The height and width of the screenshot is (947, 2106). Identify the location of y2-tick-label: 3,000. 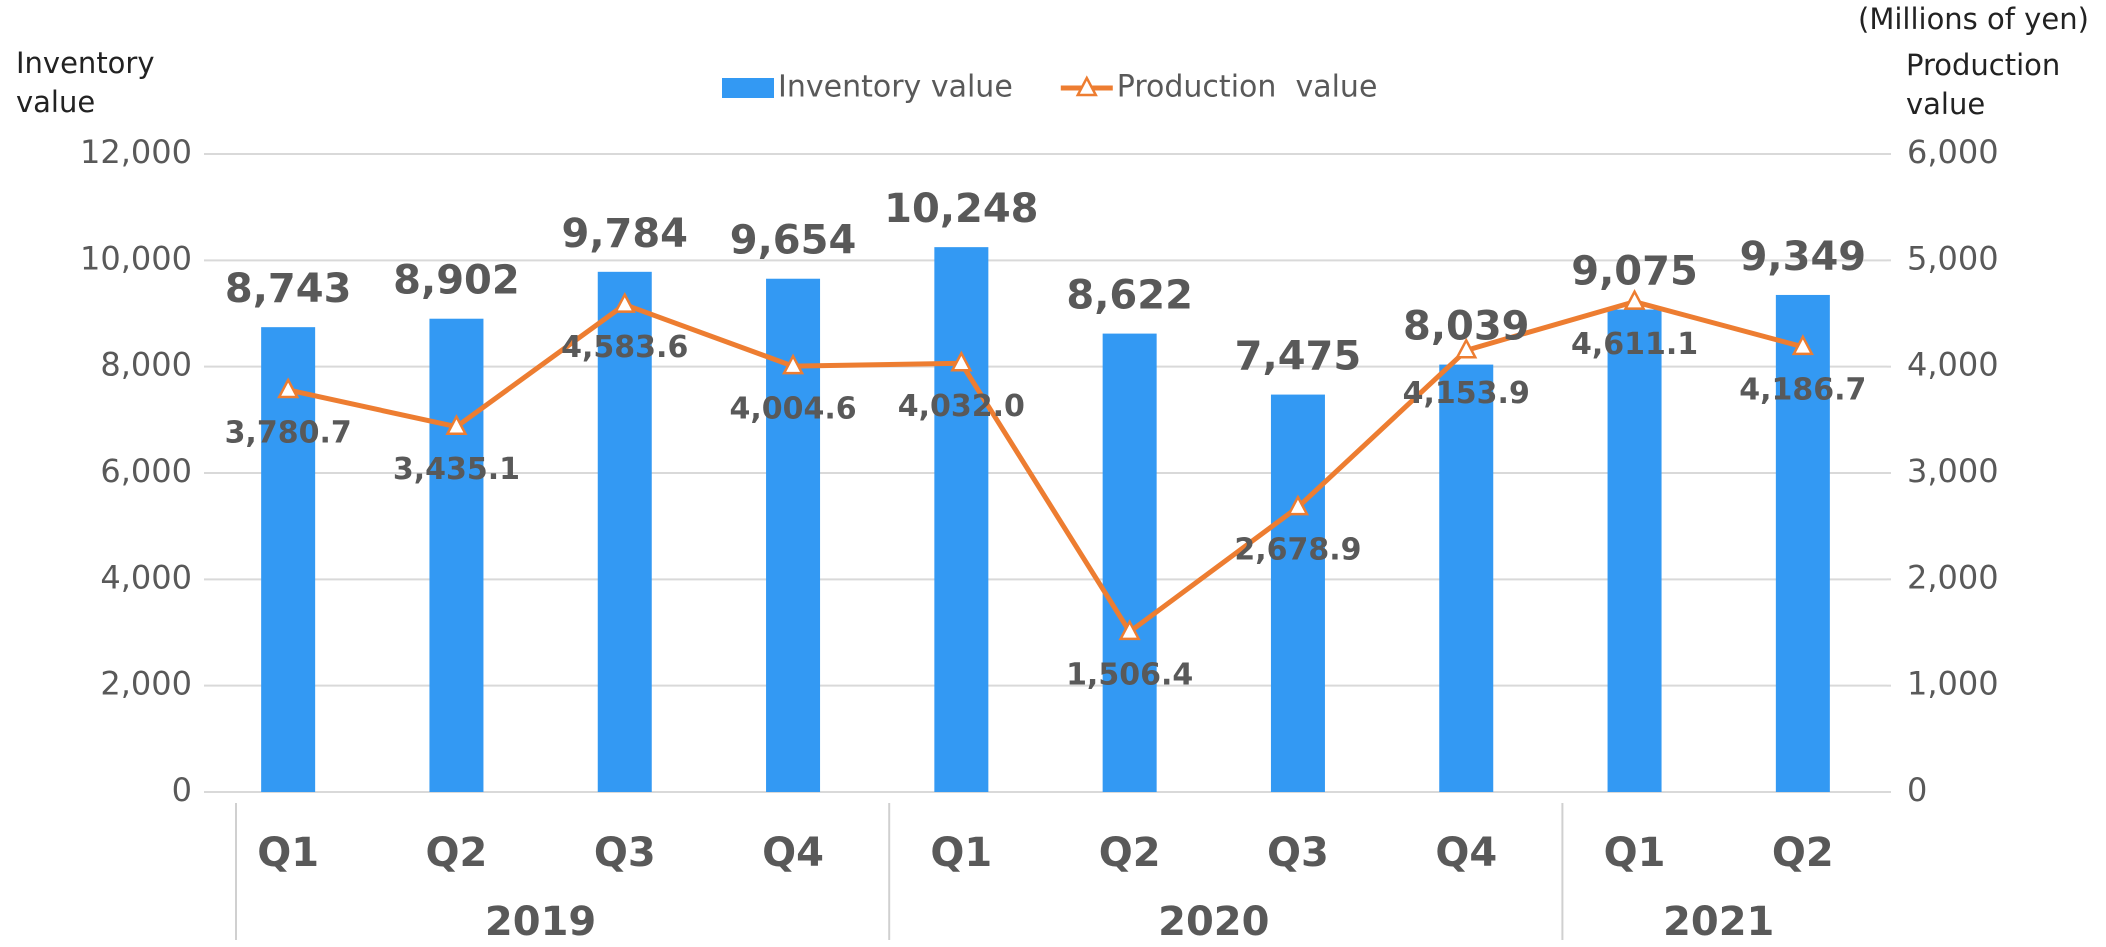
(1953, 471).